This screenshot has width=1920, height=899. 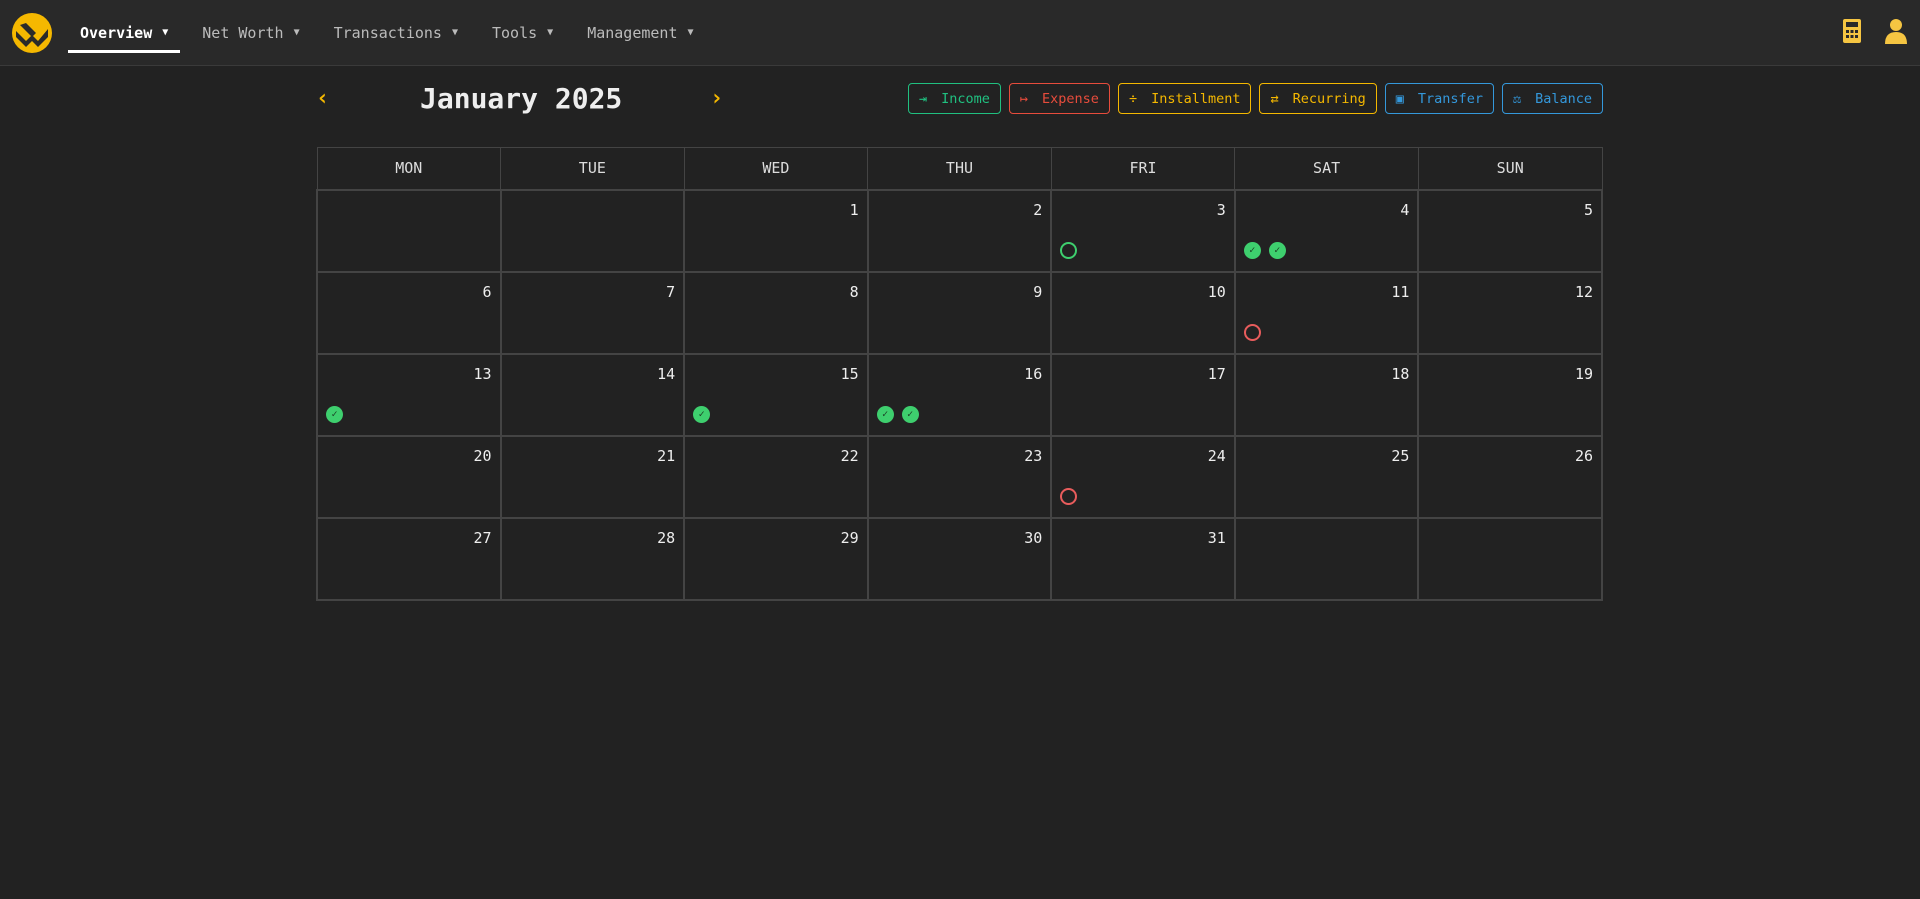 I want to click on nav-label: Net Worth, so click(x=243, y=32).